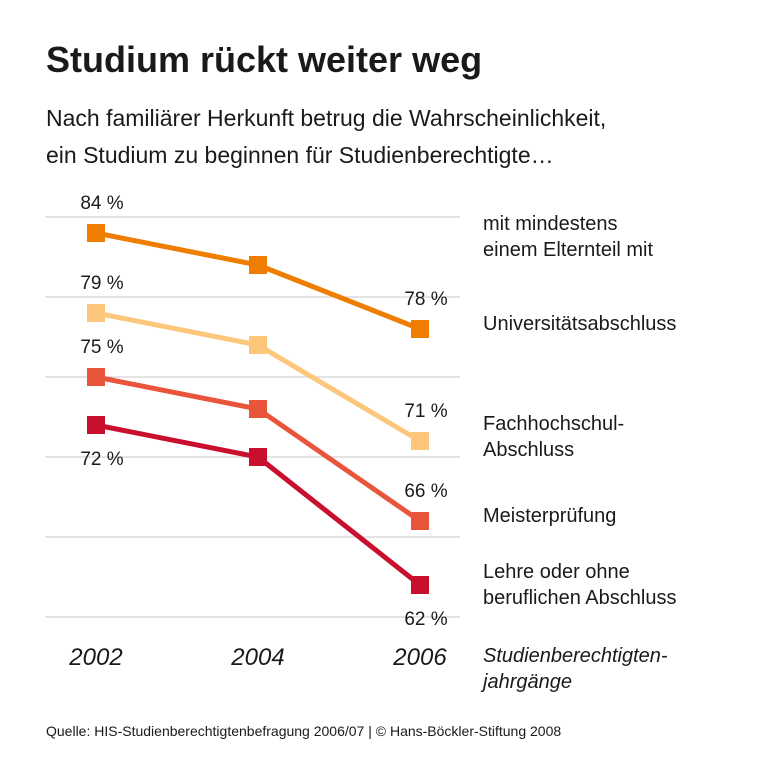 The height and width of the screenshot is (770, 768). I want to click on data-label: 62 %, so click(425, 619).